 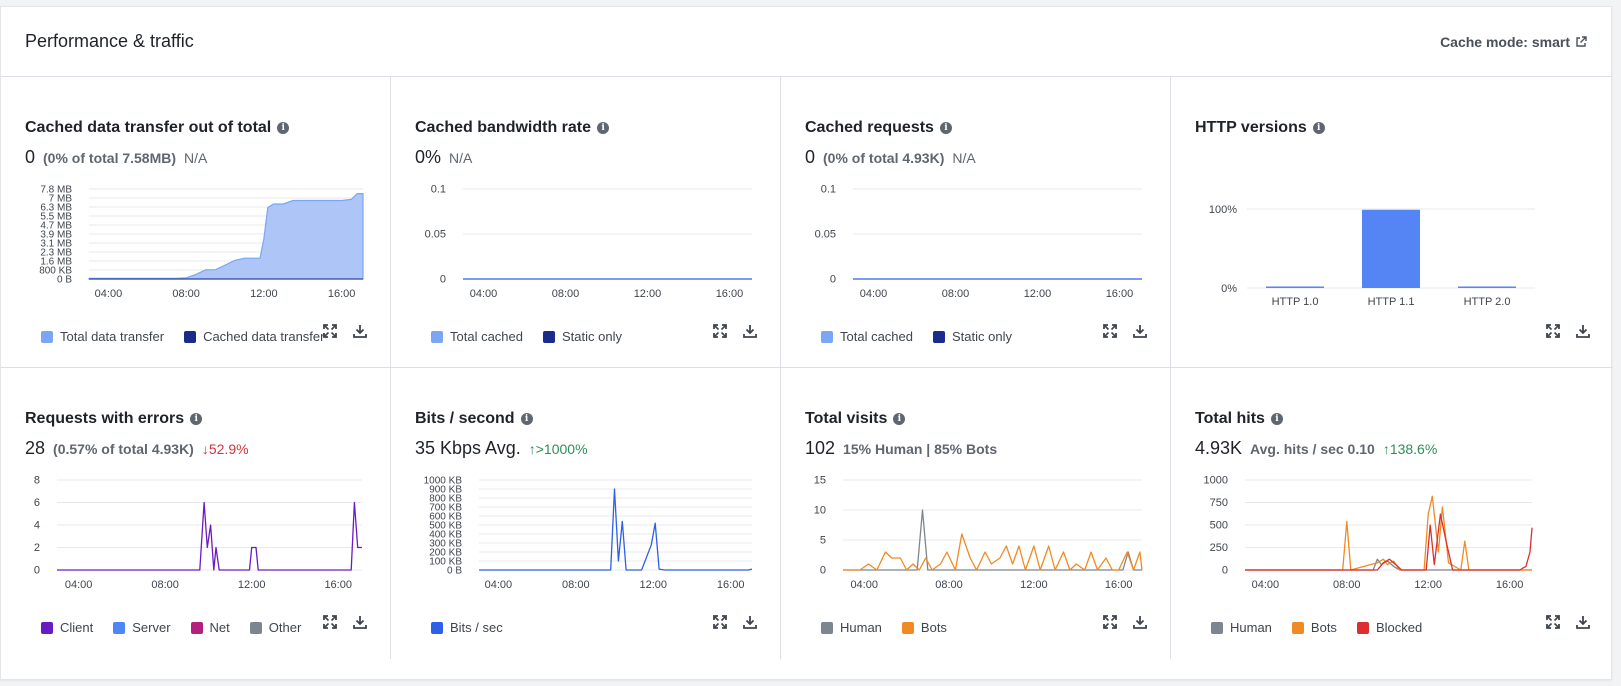 I want to click on legend-label: Static only, so click(x=982, y=336).